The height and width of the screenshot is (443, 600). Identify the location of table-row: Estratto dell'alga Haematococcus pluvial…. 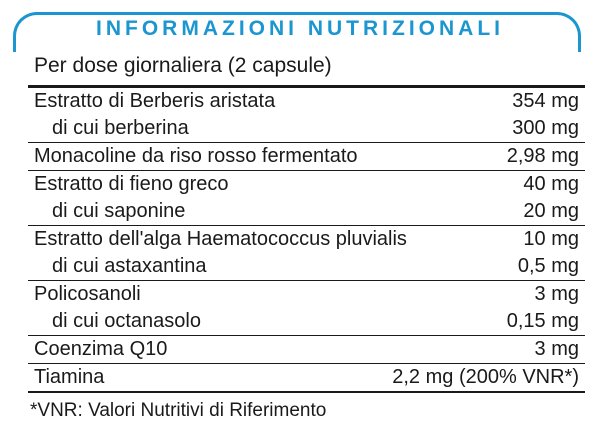
(306, 239).